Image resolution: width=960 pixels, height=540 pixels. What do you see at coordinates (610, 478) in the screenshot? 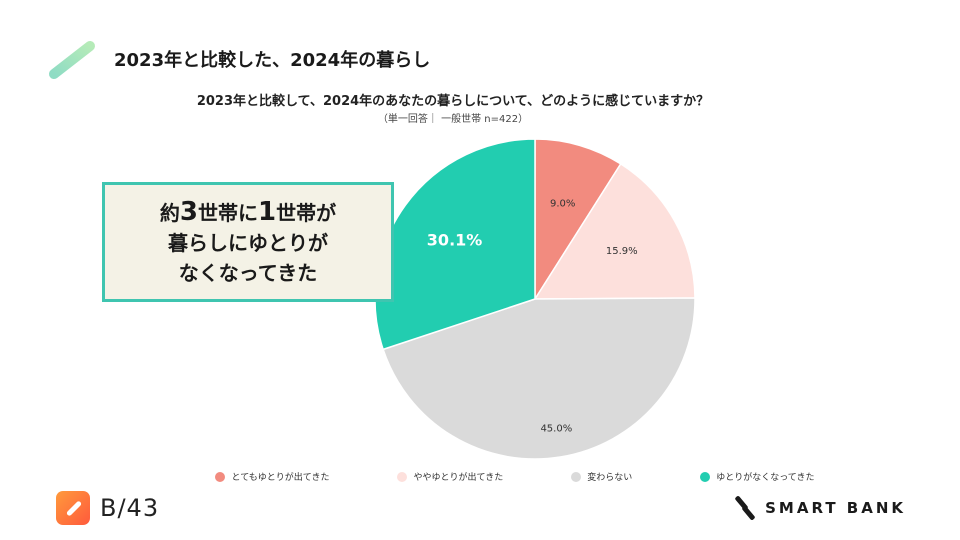
I see `legend-label: 変わらない` at bounding box center [610, 478].